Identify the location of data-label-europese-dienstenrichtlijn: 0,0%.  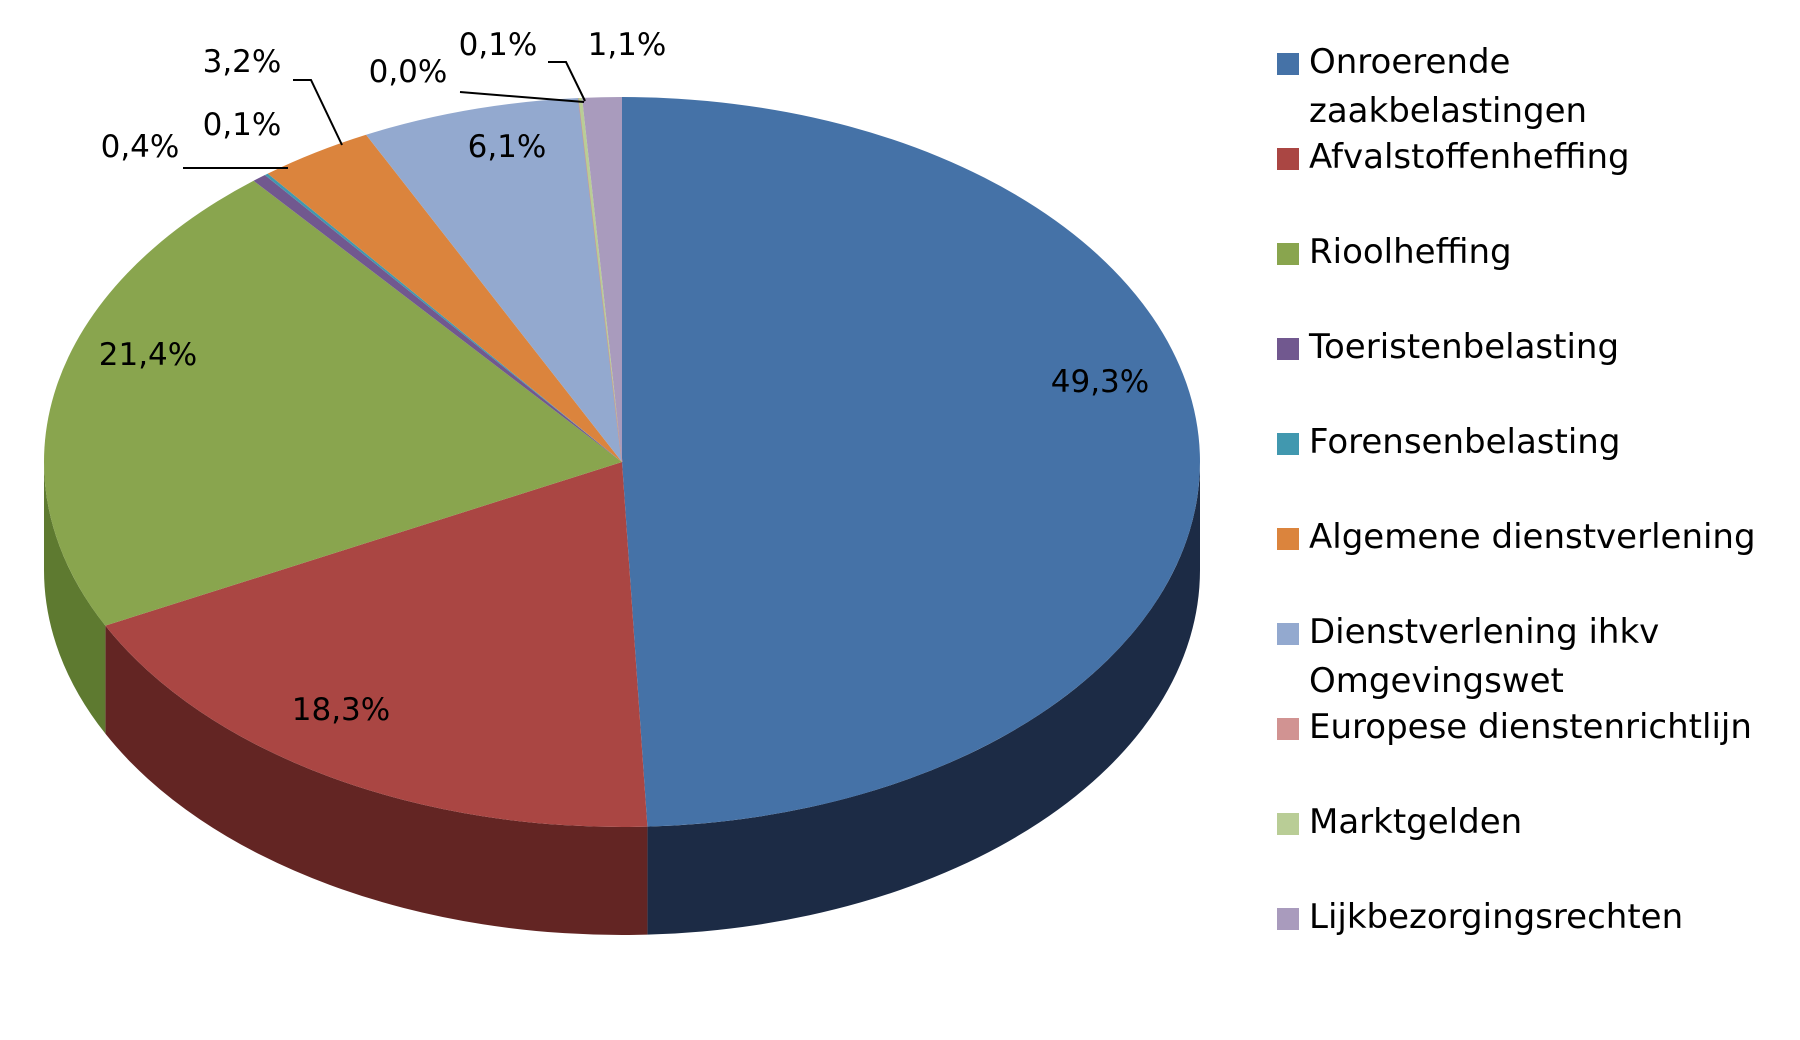
(408, 72).